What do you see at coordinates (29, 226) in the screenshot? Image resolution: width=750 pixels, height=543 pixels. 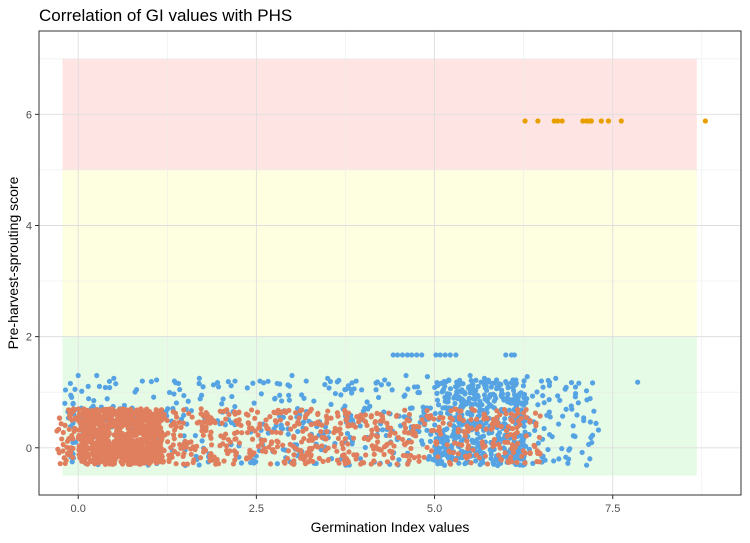 I see `y-tick-label: 4` at bounding box center [29, 226].